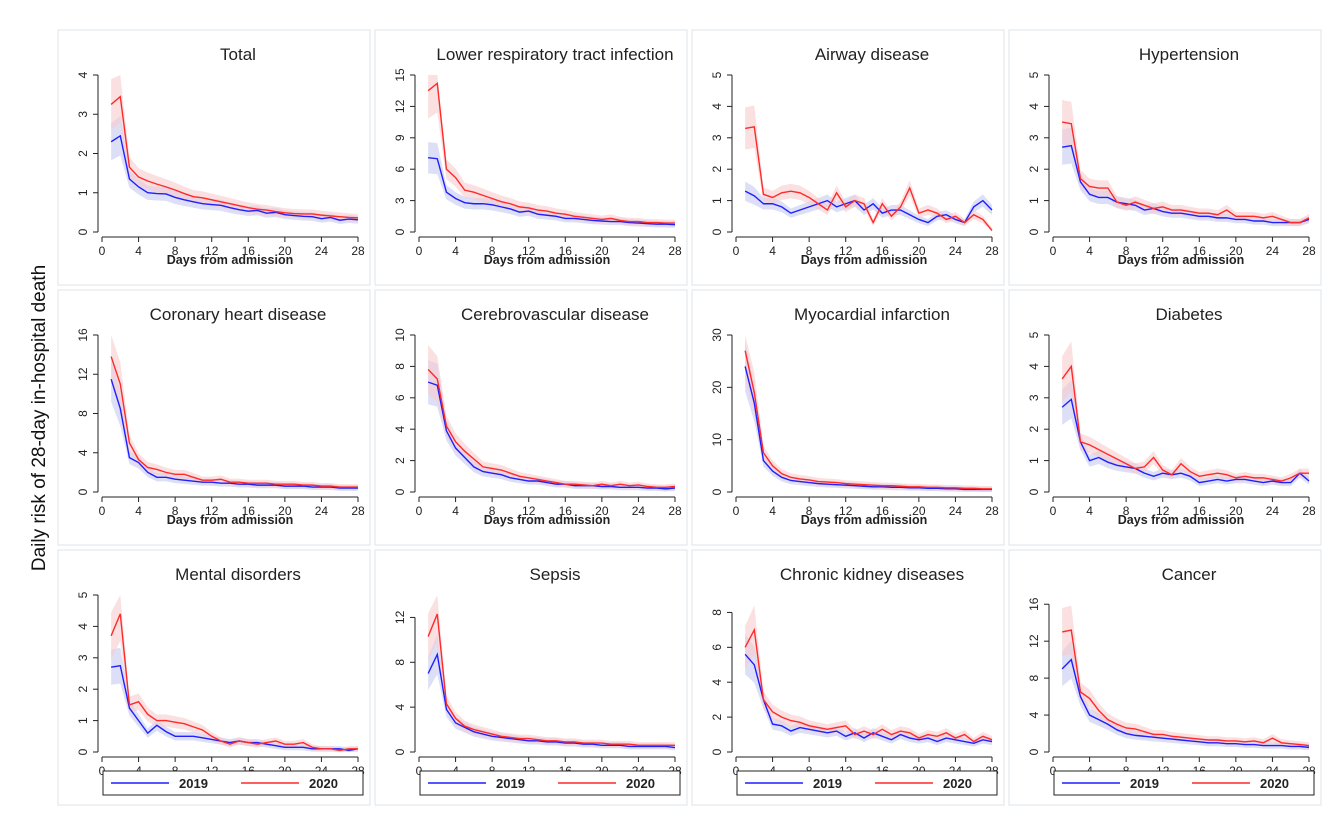 The image size is (1339, 836). What do you see at coordinates (1189, 574) in the screenshot?
I see `panel-title: Cancer` at bounding box center [1189, 574].